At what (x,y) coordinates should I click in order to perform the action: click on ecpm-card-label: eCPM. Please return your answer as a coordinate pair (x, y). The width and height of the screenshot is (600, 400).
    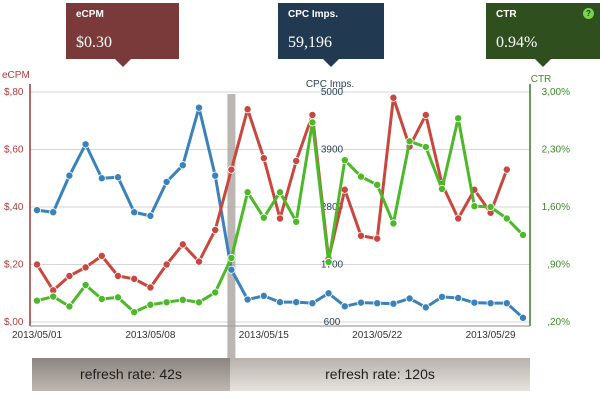
    Looking at the image, I should click on (90, 14).